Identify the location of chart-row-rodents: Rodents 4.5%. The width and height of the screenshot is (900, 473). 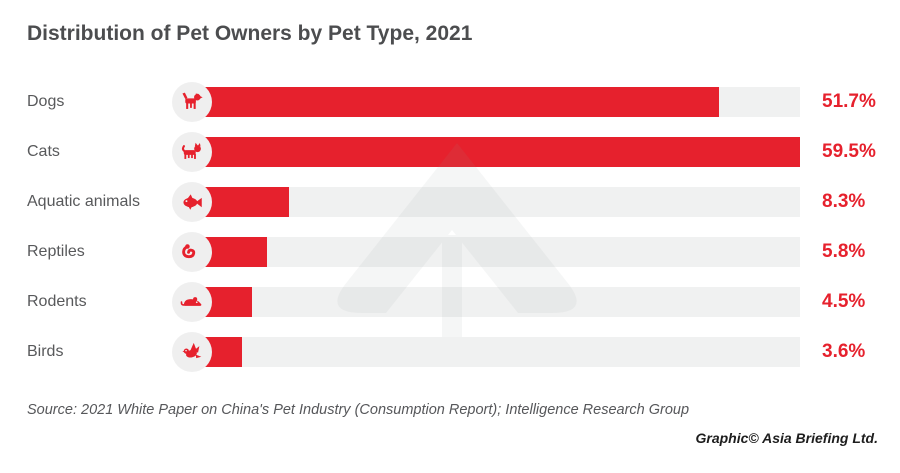
(450, 302).